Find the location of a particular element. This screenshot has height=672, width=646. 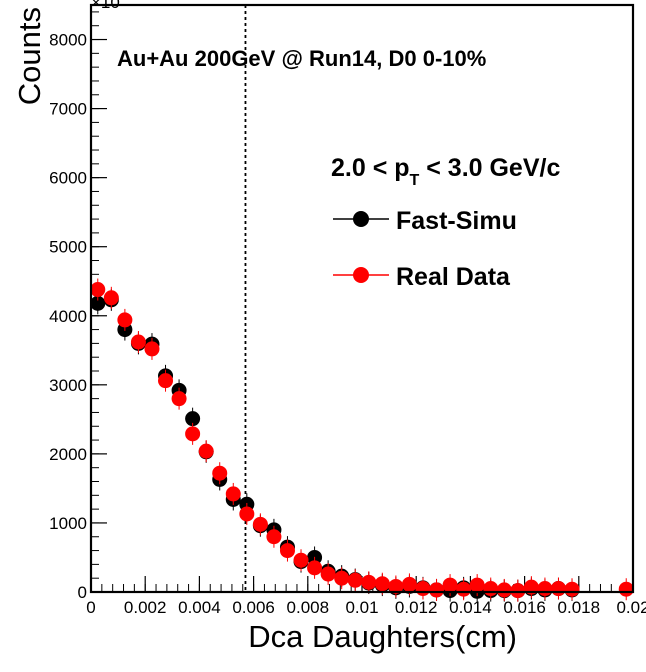

pt-range-annotation: 2.0 < pT < 3.0 GeV/c is located at coordinates (445, 171).